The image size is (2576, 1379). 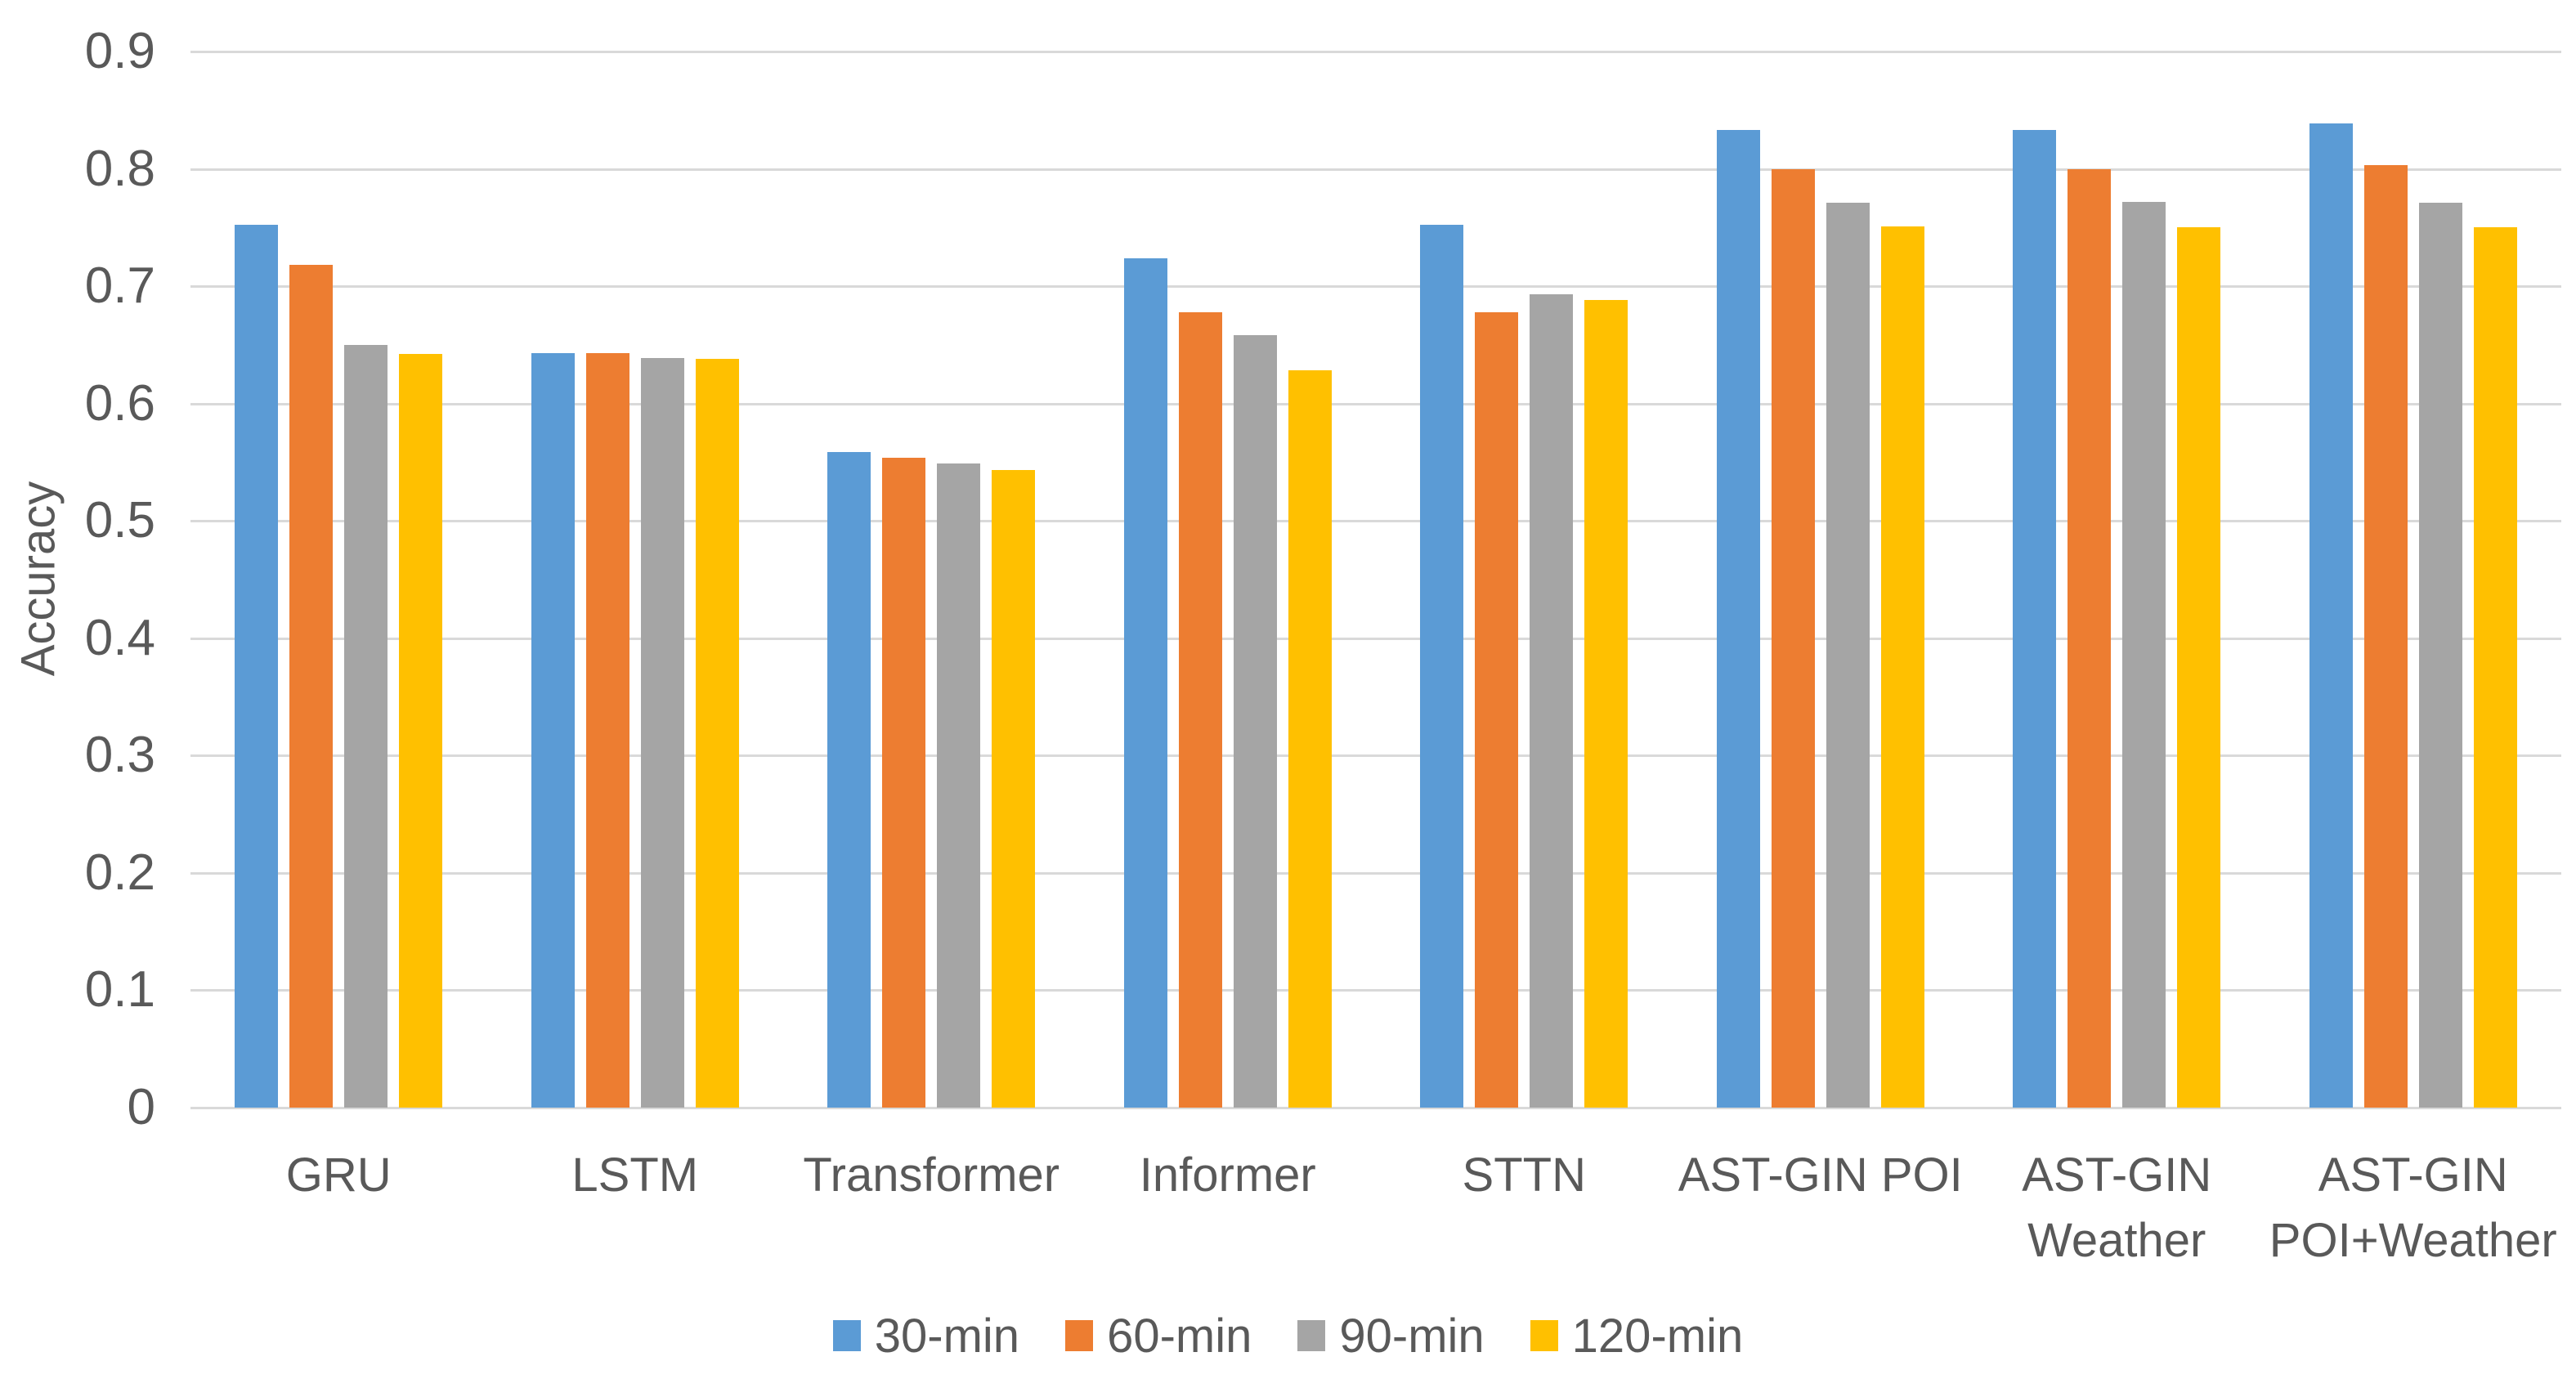 I want to click on bar-120-min-ast-gin-weather, so click(x=2199, y=667).